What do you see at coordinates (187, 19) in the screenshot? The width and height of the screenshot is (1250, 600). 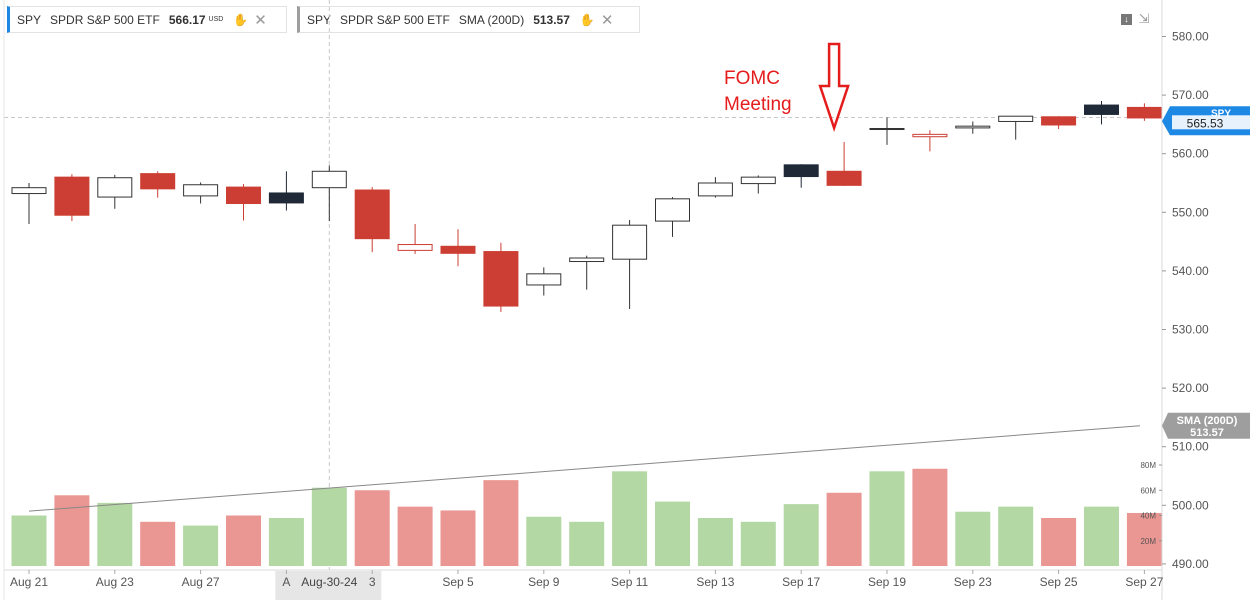 I see `legend-spy-price: 566.17` at bounding box center [187, 19].